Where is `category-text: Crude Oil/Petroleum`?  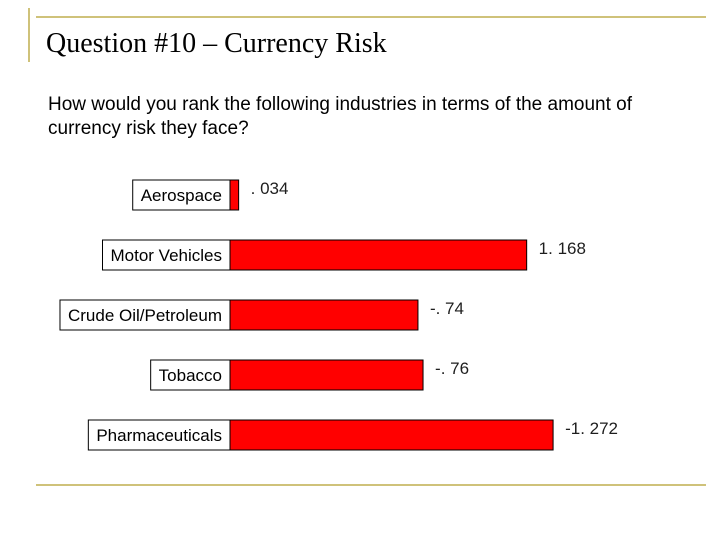 category-text: Crude Oil/Petroleum is located at coordinates (145, 315).